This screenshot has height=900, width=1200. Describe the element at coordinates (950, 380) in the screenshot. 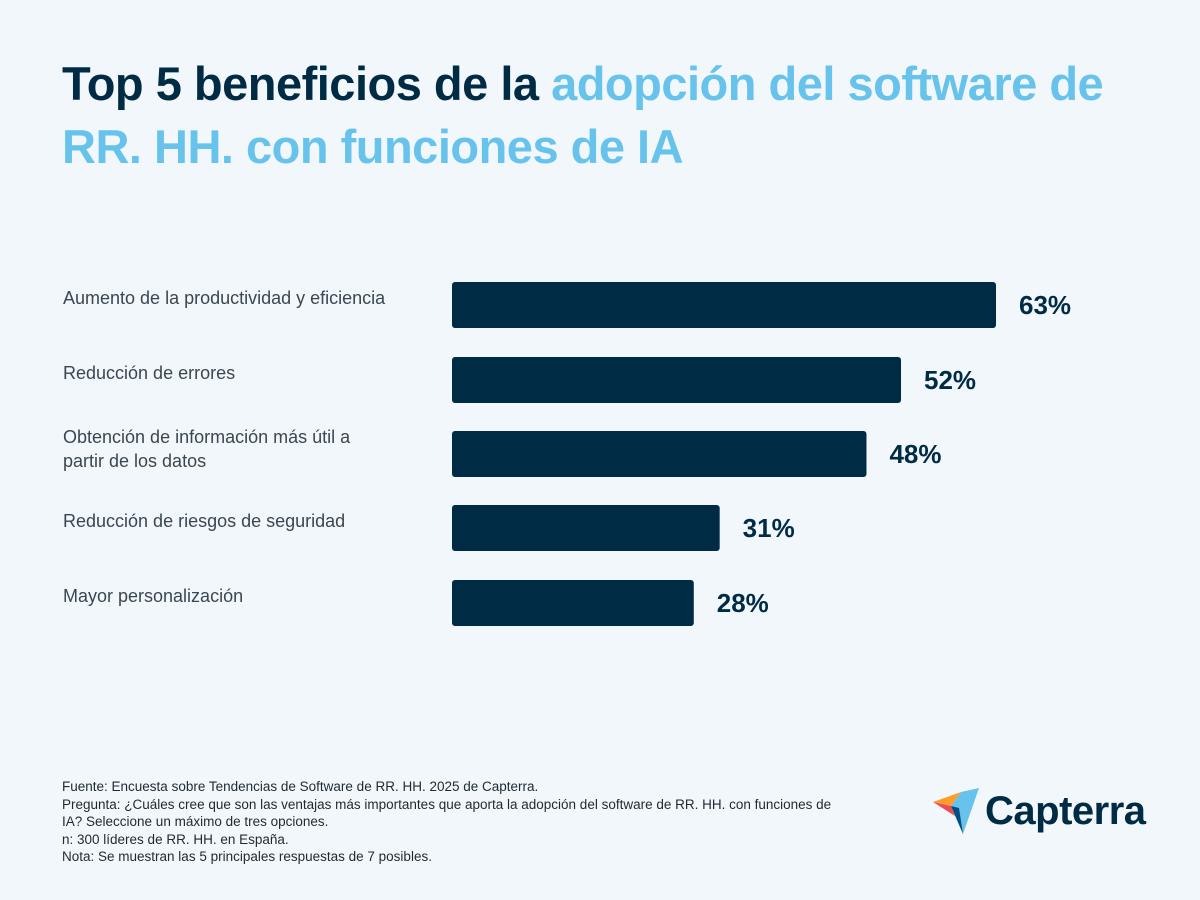

I see `value-label: 52%` at that location.